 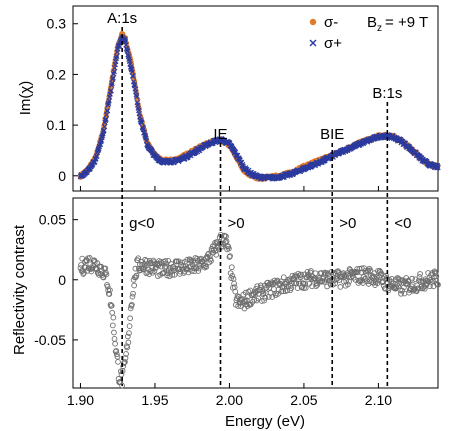 I want to click on field-label: Bz = +9 T, so click(x=397, y=24).